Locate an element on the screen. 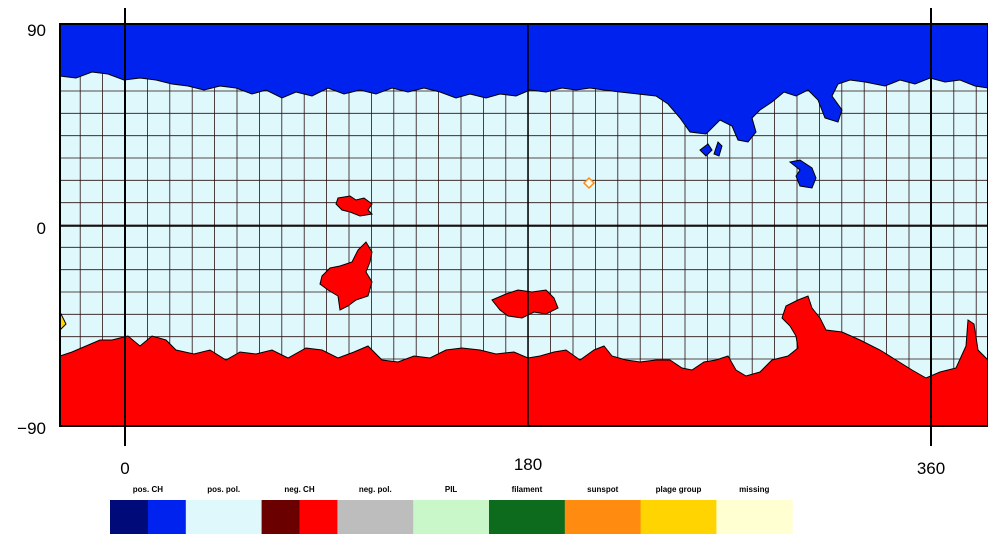 The height and width of the screenshot is (534, 988). y-tick-label-0: 0 is located at coordinates (41, 228).